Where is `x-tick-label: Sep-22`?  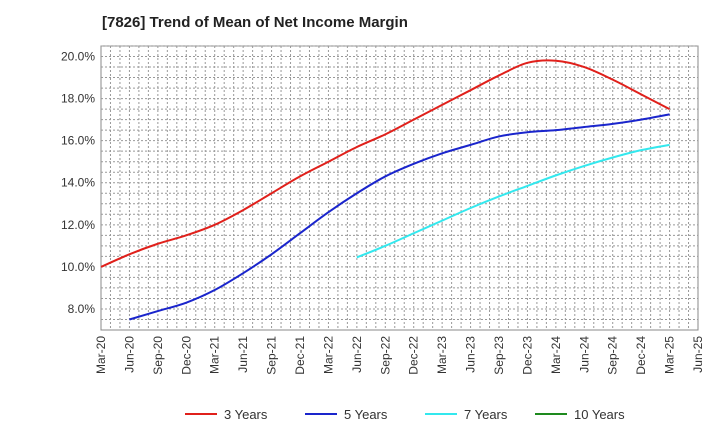 x-tick-label: Sep-22 is located at coordinates (385, 355).